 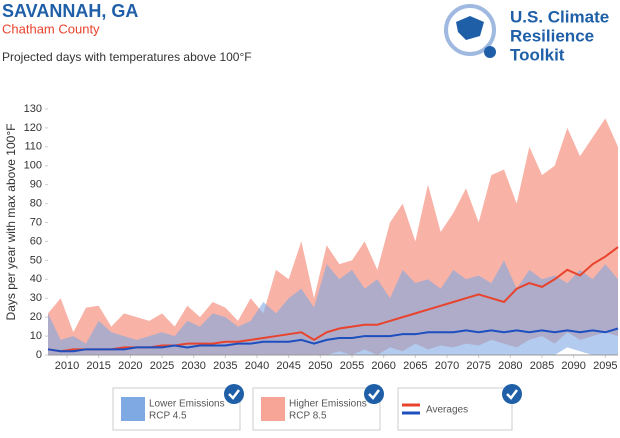 What do you see at coordinates (39, 355) in the screenshot?
I see `y-tick-label: 0` at bounding box center [39, 355].